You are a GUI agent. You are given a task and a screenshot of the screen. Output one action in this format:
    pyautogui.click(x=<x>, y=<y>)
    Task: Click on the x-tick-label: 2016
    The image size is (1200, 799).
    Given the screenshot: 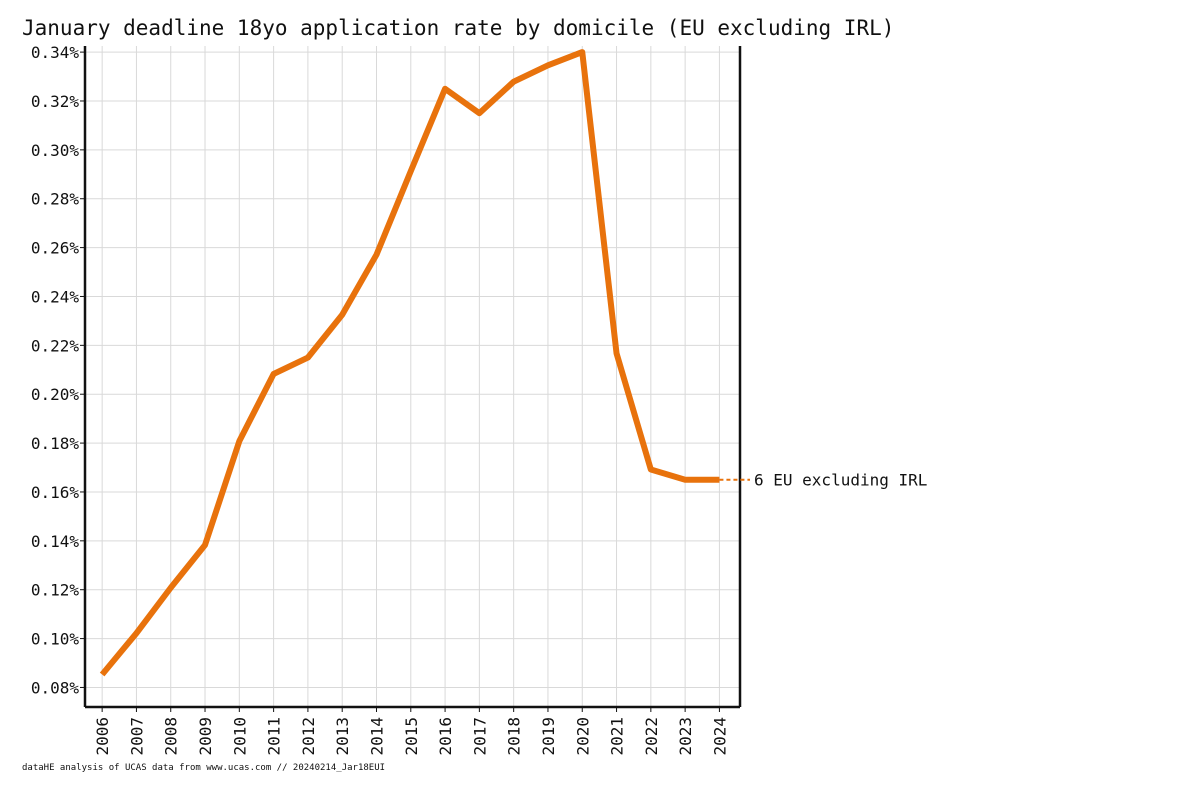 What is the action you would take?
    pyautogui.click(x=445, y=736)
    